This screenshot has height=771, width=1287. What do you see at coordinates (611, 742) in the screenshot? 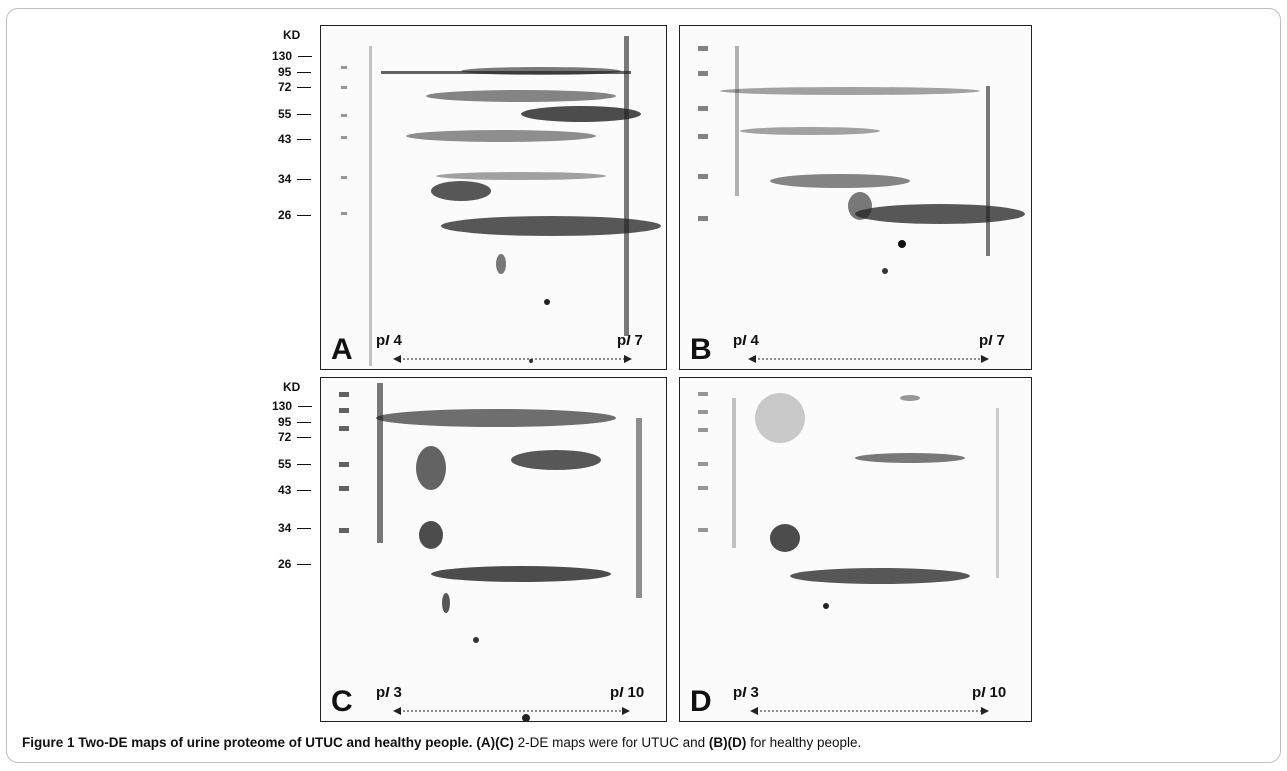
I see `caption-text: 2-DE maps were for UTUC and` at bounding box center [611, 742].